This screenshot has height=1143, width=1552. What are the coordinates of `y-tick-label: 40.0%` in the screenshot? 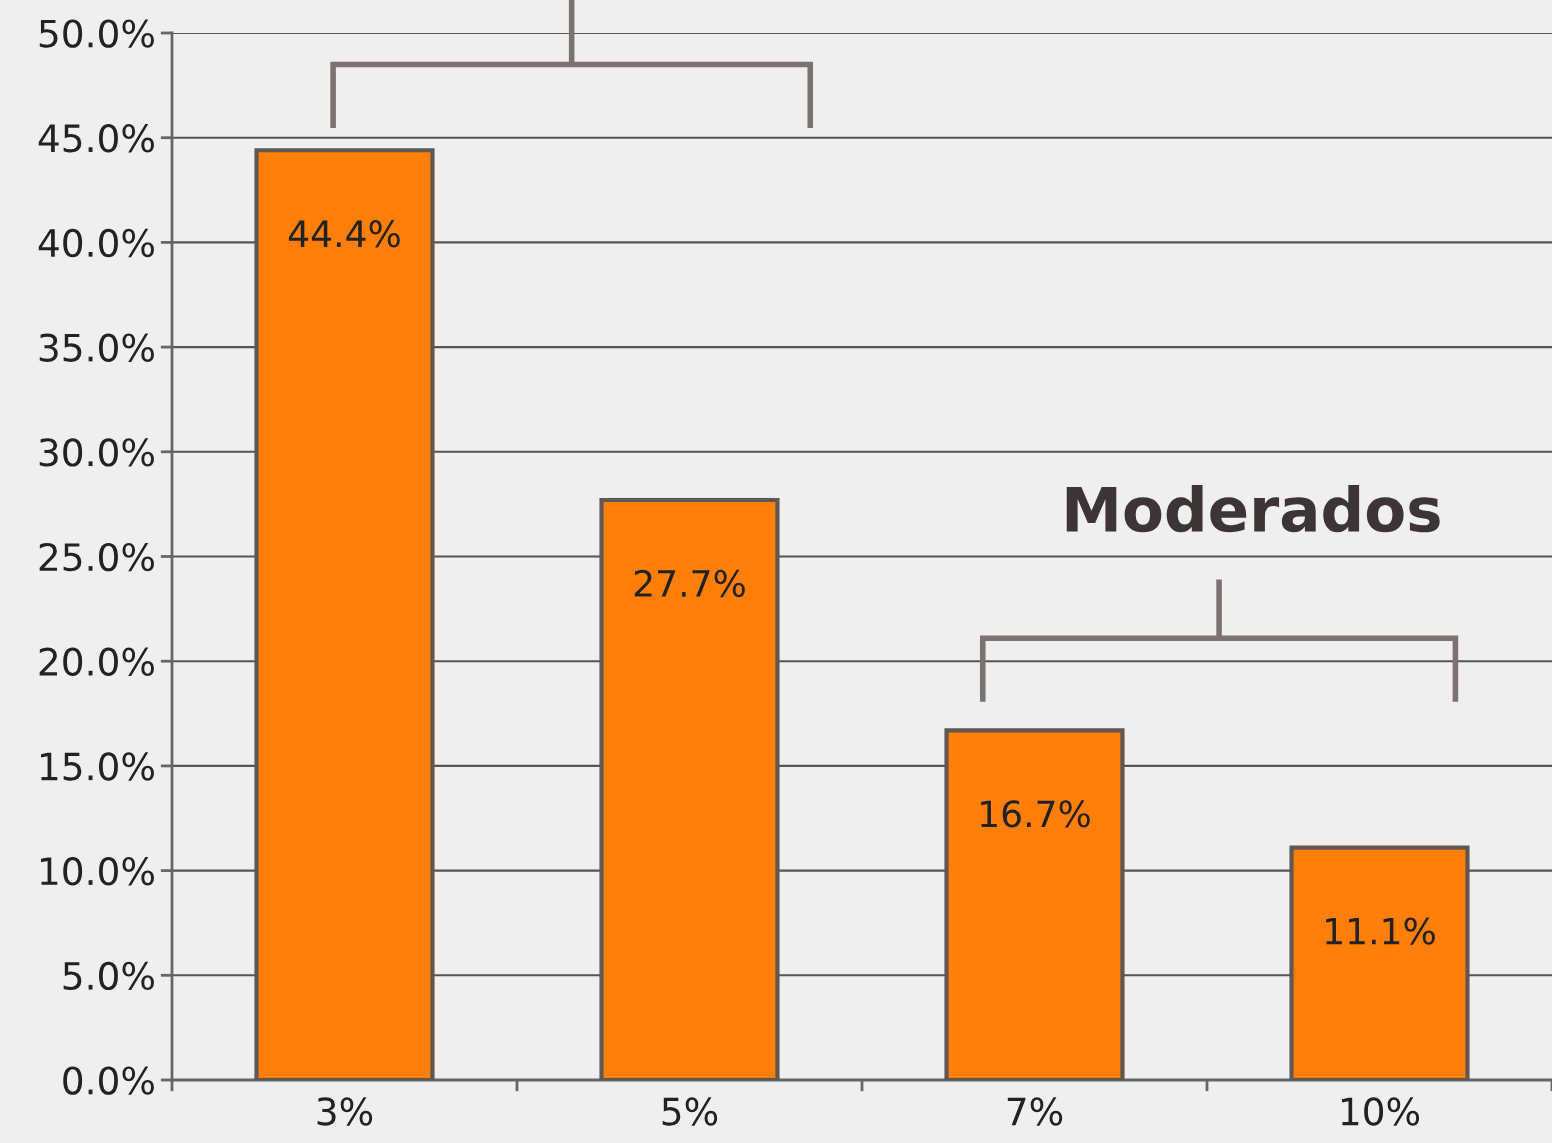 It's located at (96, 243).